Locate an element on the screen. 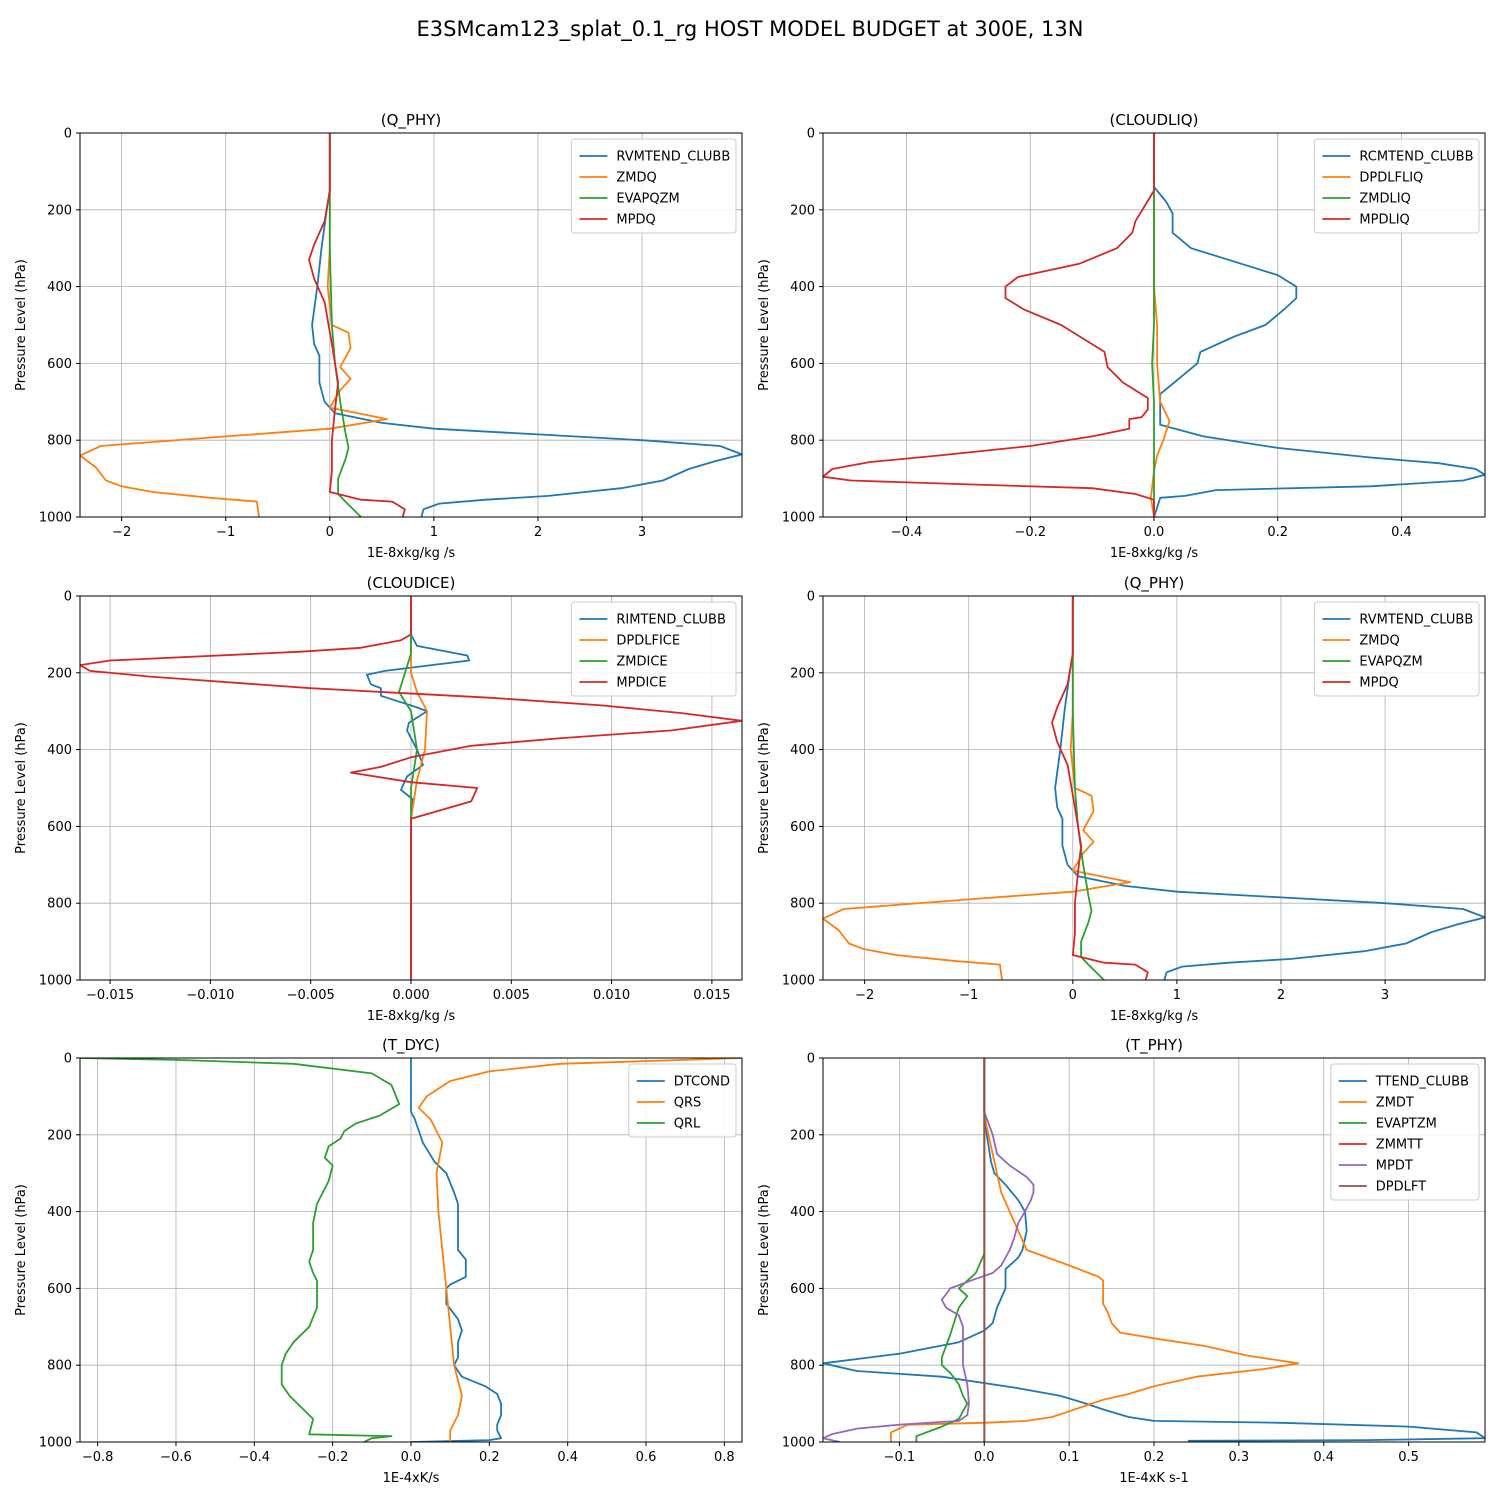 The width and height of the screenshot is (1500, 1500). series-line-rcmtend_clubb is located at coordinates (1319, 325).